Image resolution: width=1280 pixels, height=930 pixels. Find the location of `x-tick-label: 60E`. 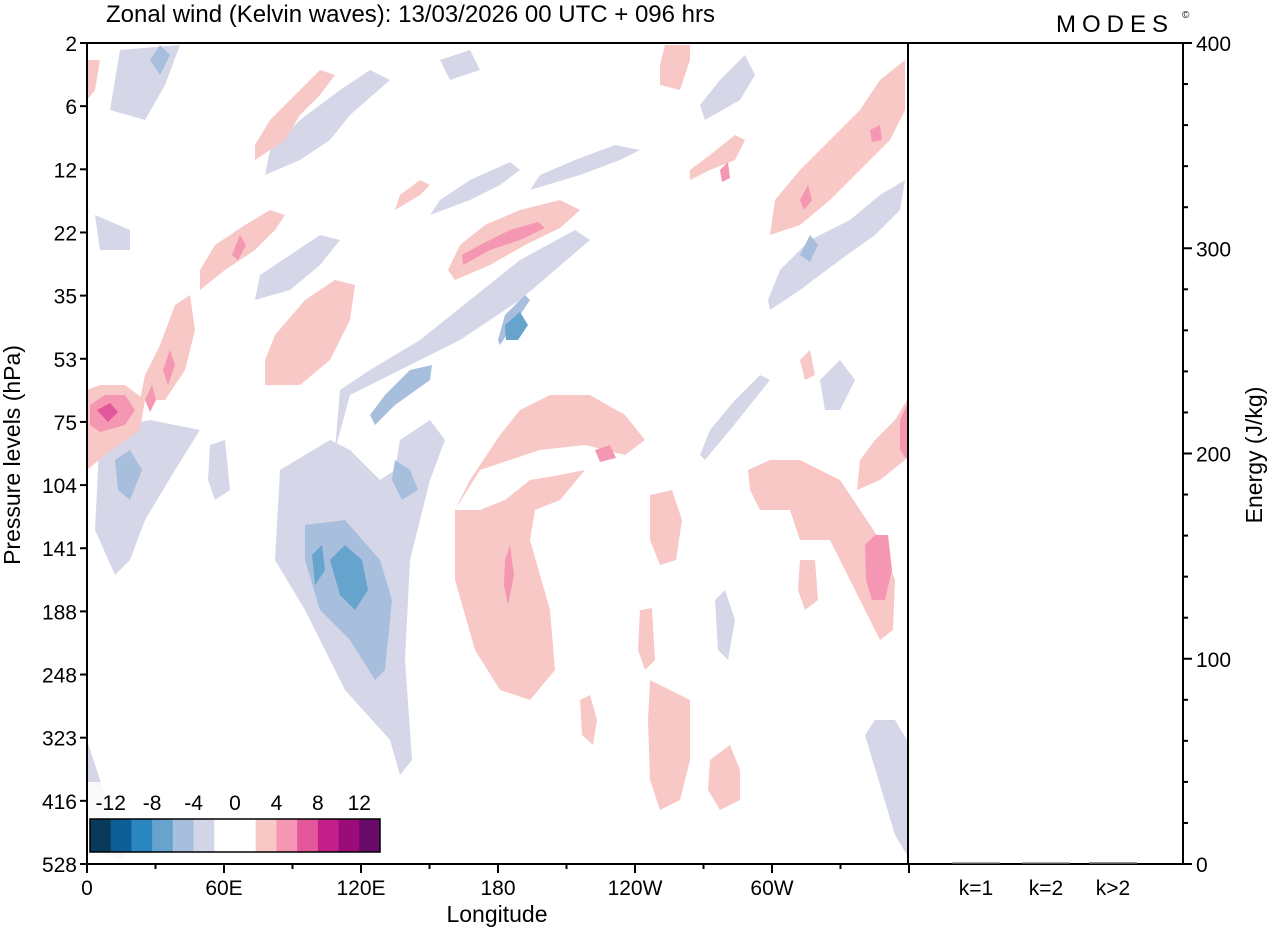

x-tick-label: 60E is located at coordinates (223, 888).